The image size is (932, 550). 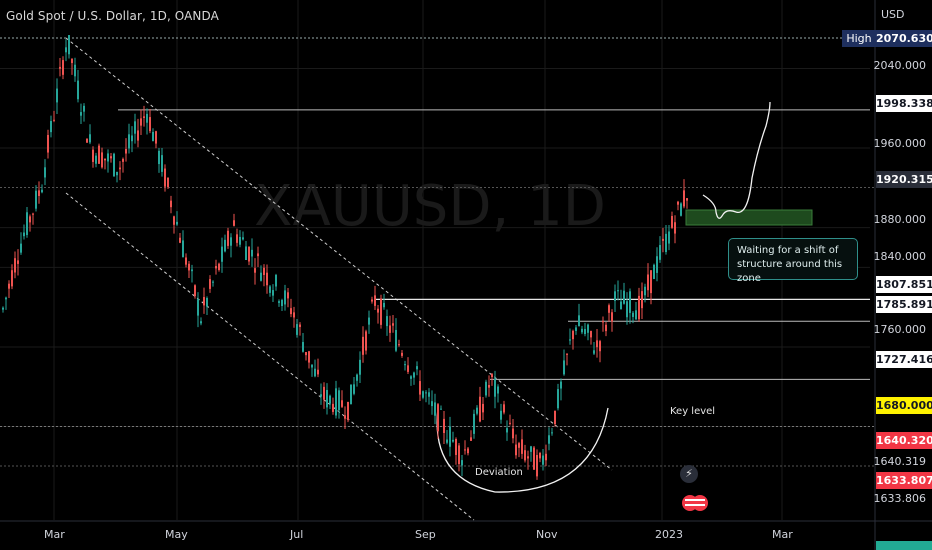 I want to click on time-tick: Jul, so click(x=297, y=534).